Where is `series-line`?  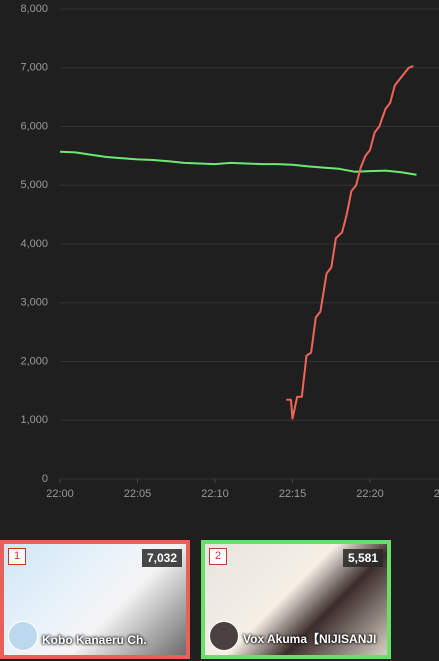
series-line is located at coordinates (238, 163).